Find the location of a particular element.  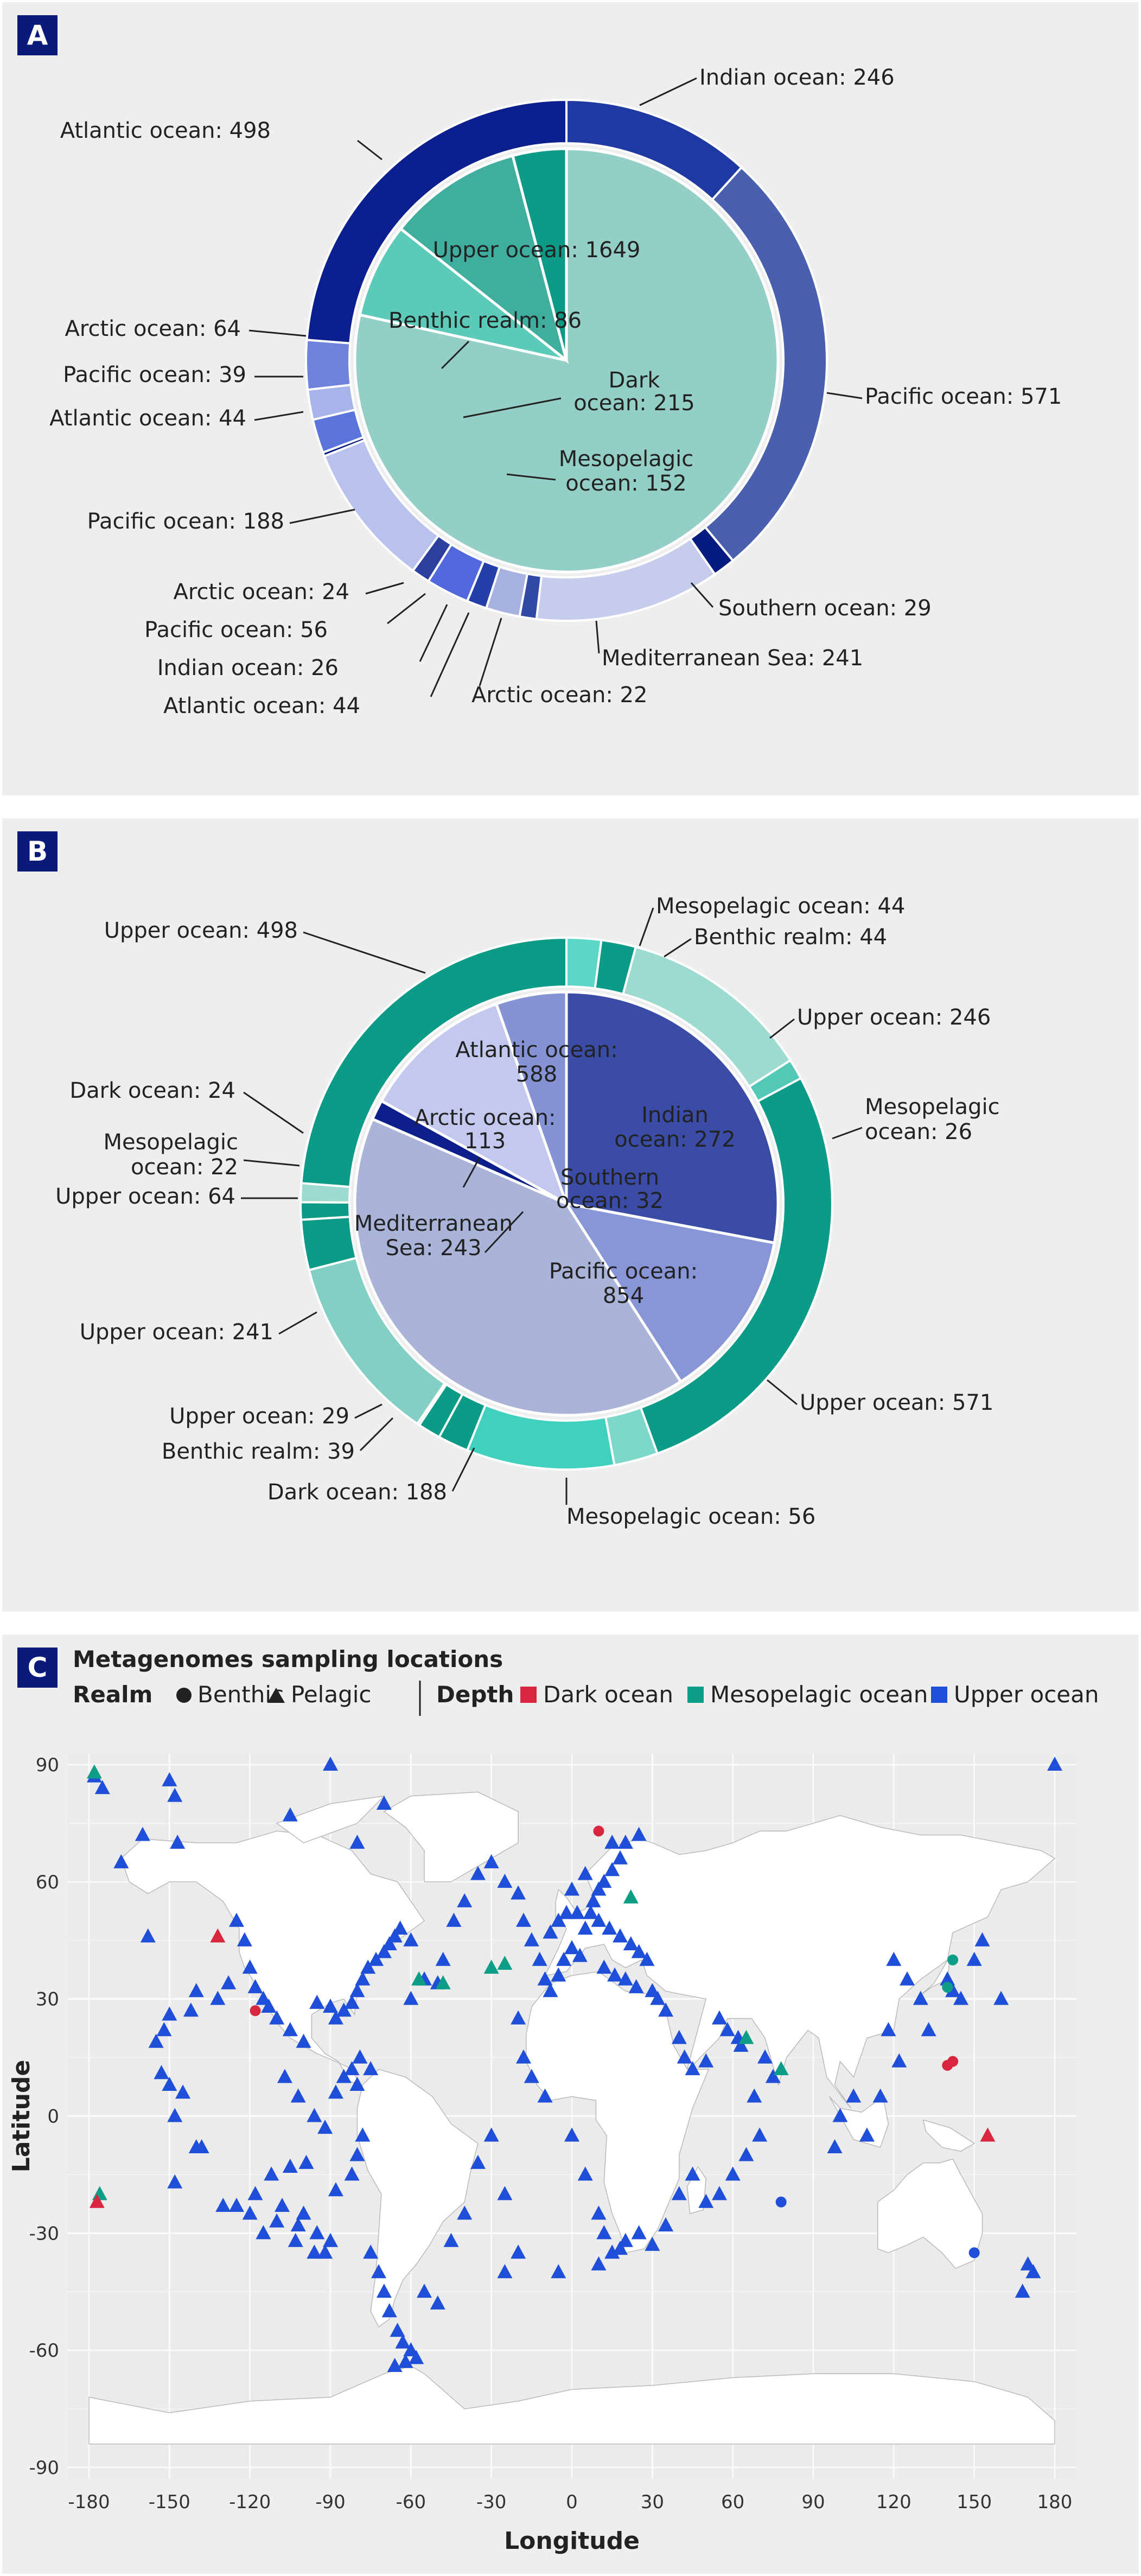

y-tick-label: 90 is located at coordinates (48, 1765).